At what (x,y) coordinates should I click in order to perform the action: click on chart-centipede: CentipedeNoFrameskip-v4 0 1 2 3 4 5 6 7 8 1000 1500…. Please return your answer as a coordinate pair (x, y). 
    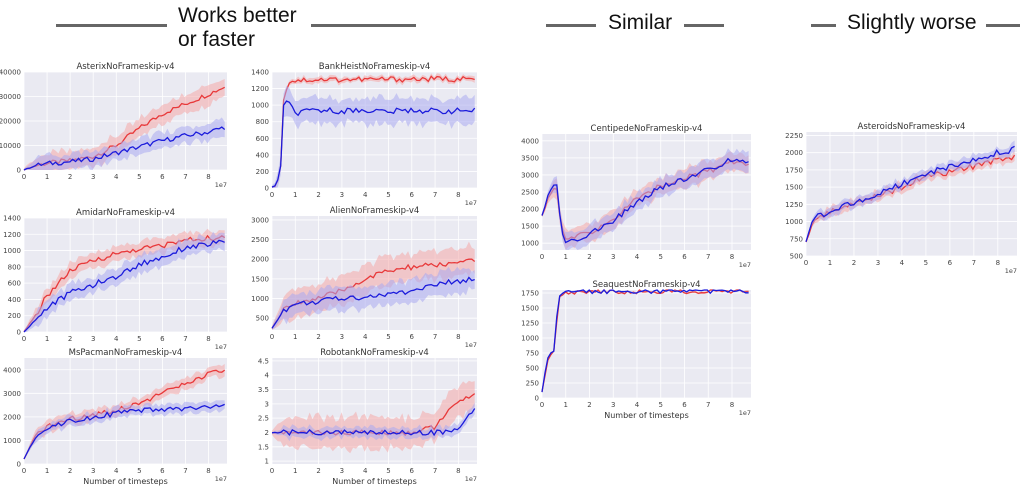
    Looking at the image, I should click on (636, 196).